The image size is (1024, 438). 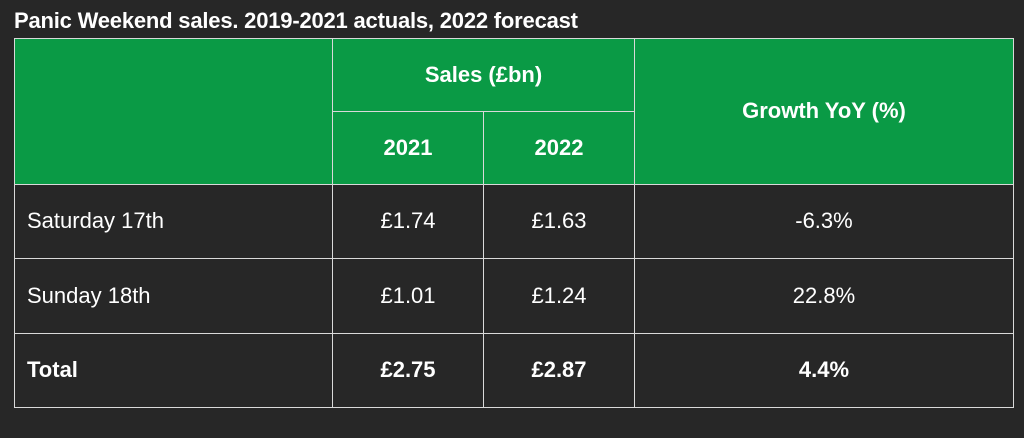 I want to click on cell-2021: £1.01, so click(x=408, y=296).